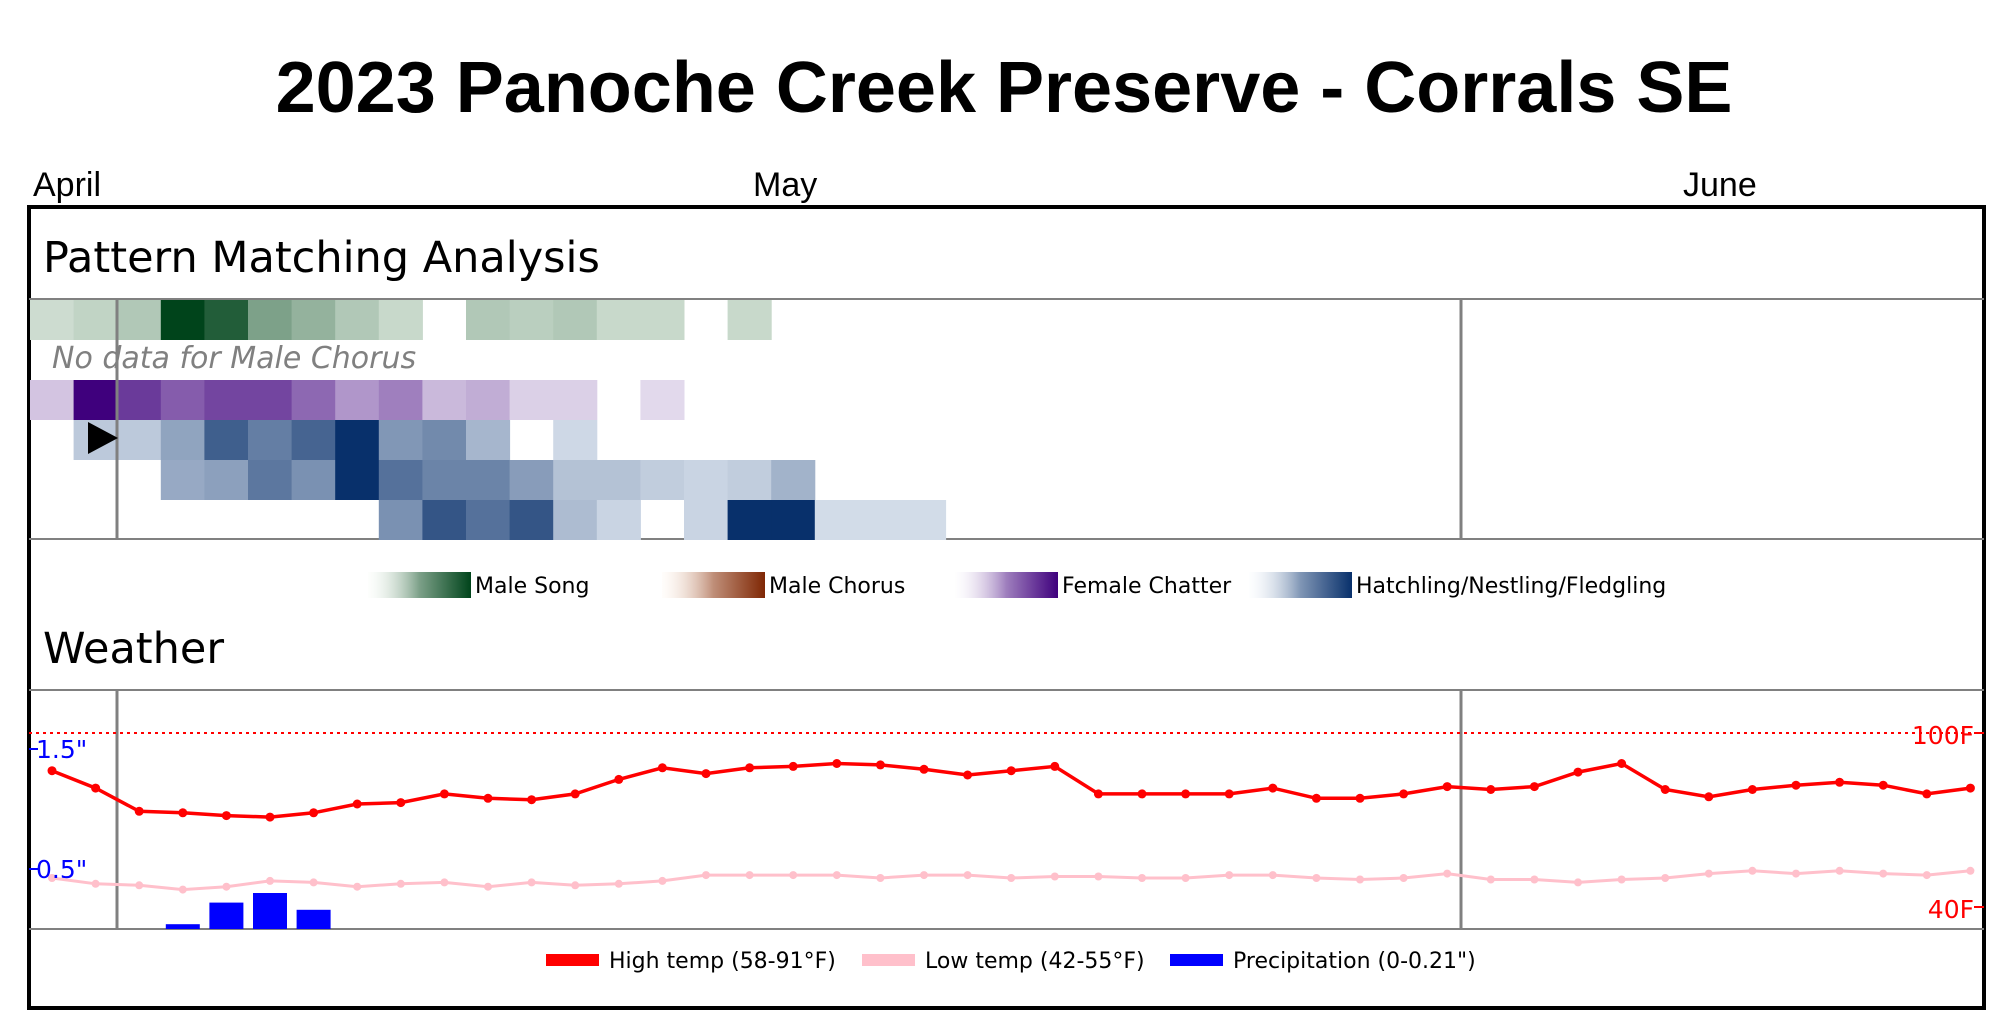  Describe the element at coordinates (133, 649) in the screenshot. I see `weather-section-title: Weather` at that location.